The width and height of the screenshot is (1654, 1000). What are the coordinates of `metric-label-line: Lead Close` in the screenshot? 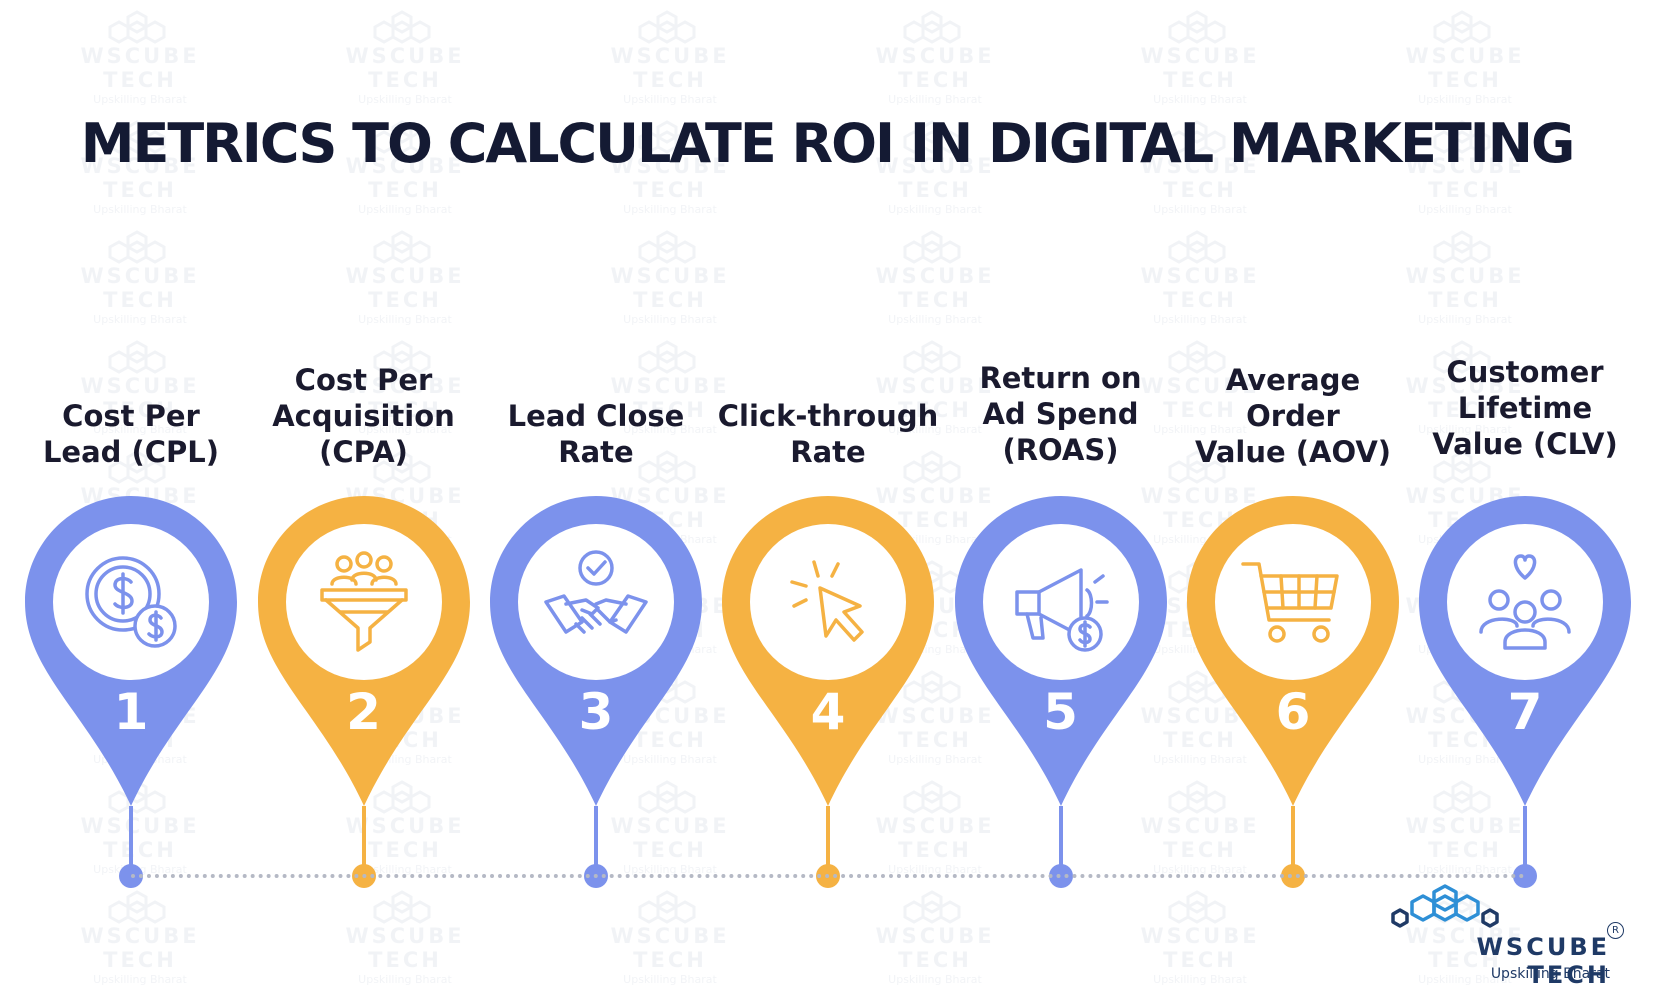 It's located at (596, 416).